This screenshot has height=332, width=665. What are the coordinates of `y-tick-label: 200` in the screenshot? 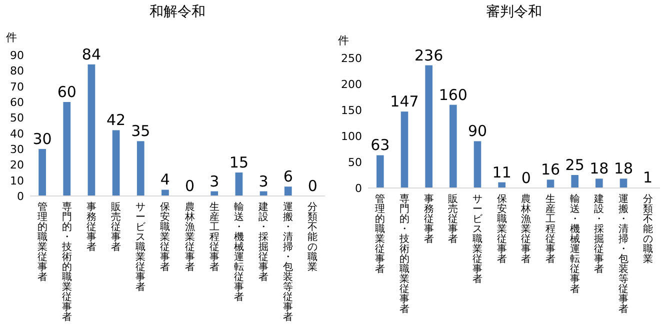 It's located at (351, 84).